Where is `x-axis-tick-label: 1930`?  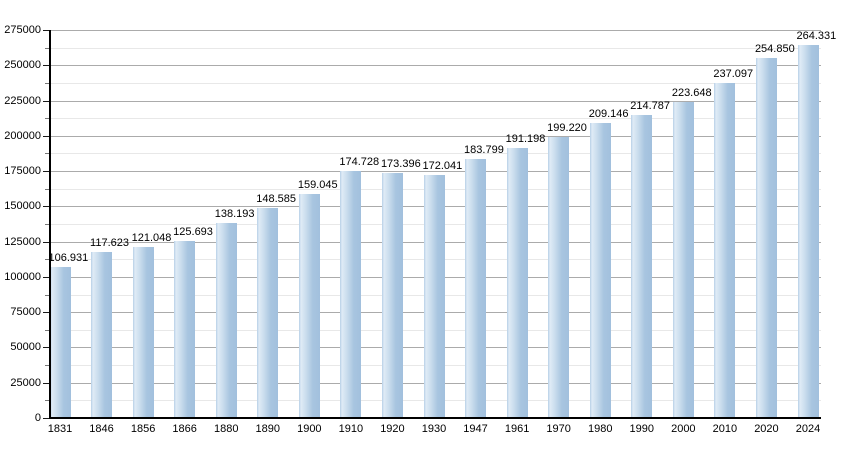 x-axis-tick-label: 1930 is located at coordinates (434, 429).